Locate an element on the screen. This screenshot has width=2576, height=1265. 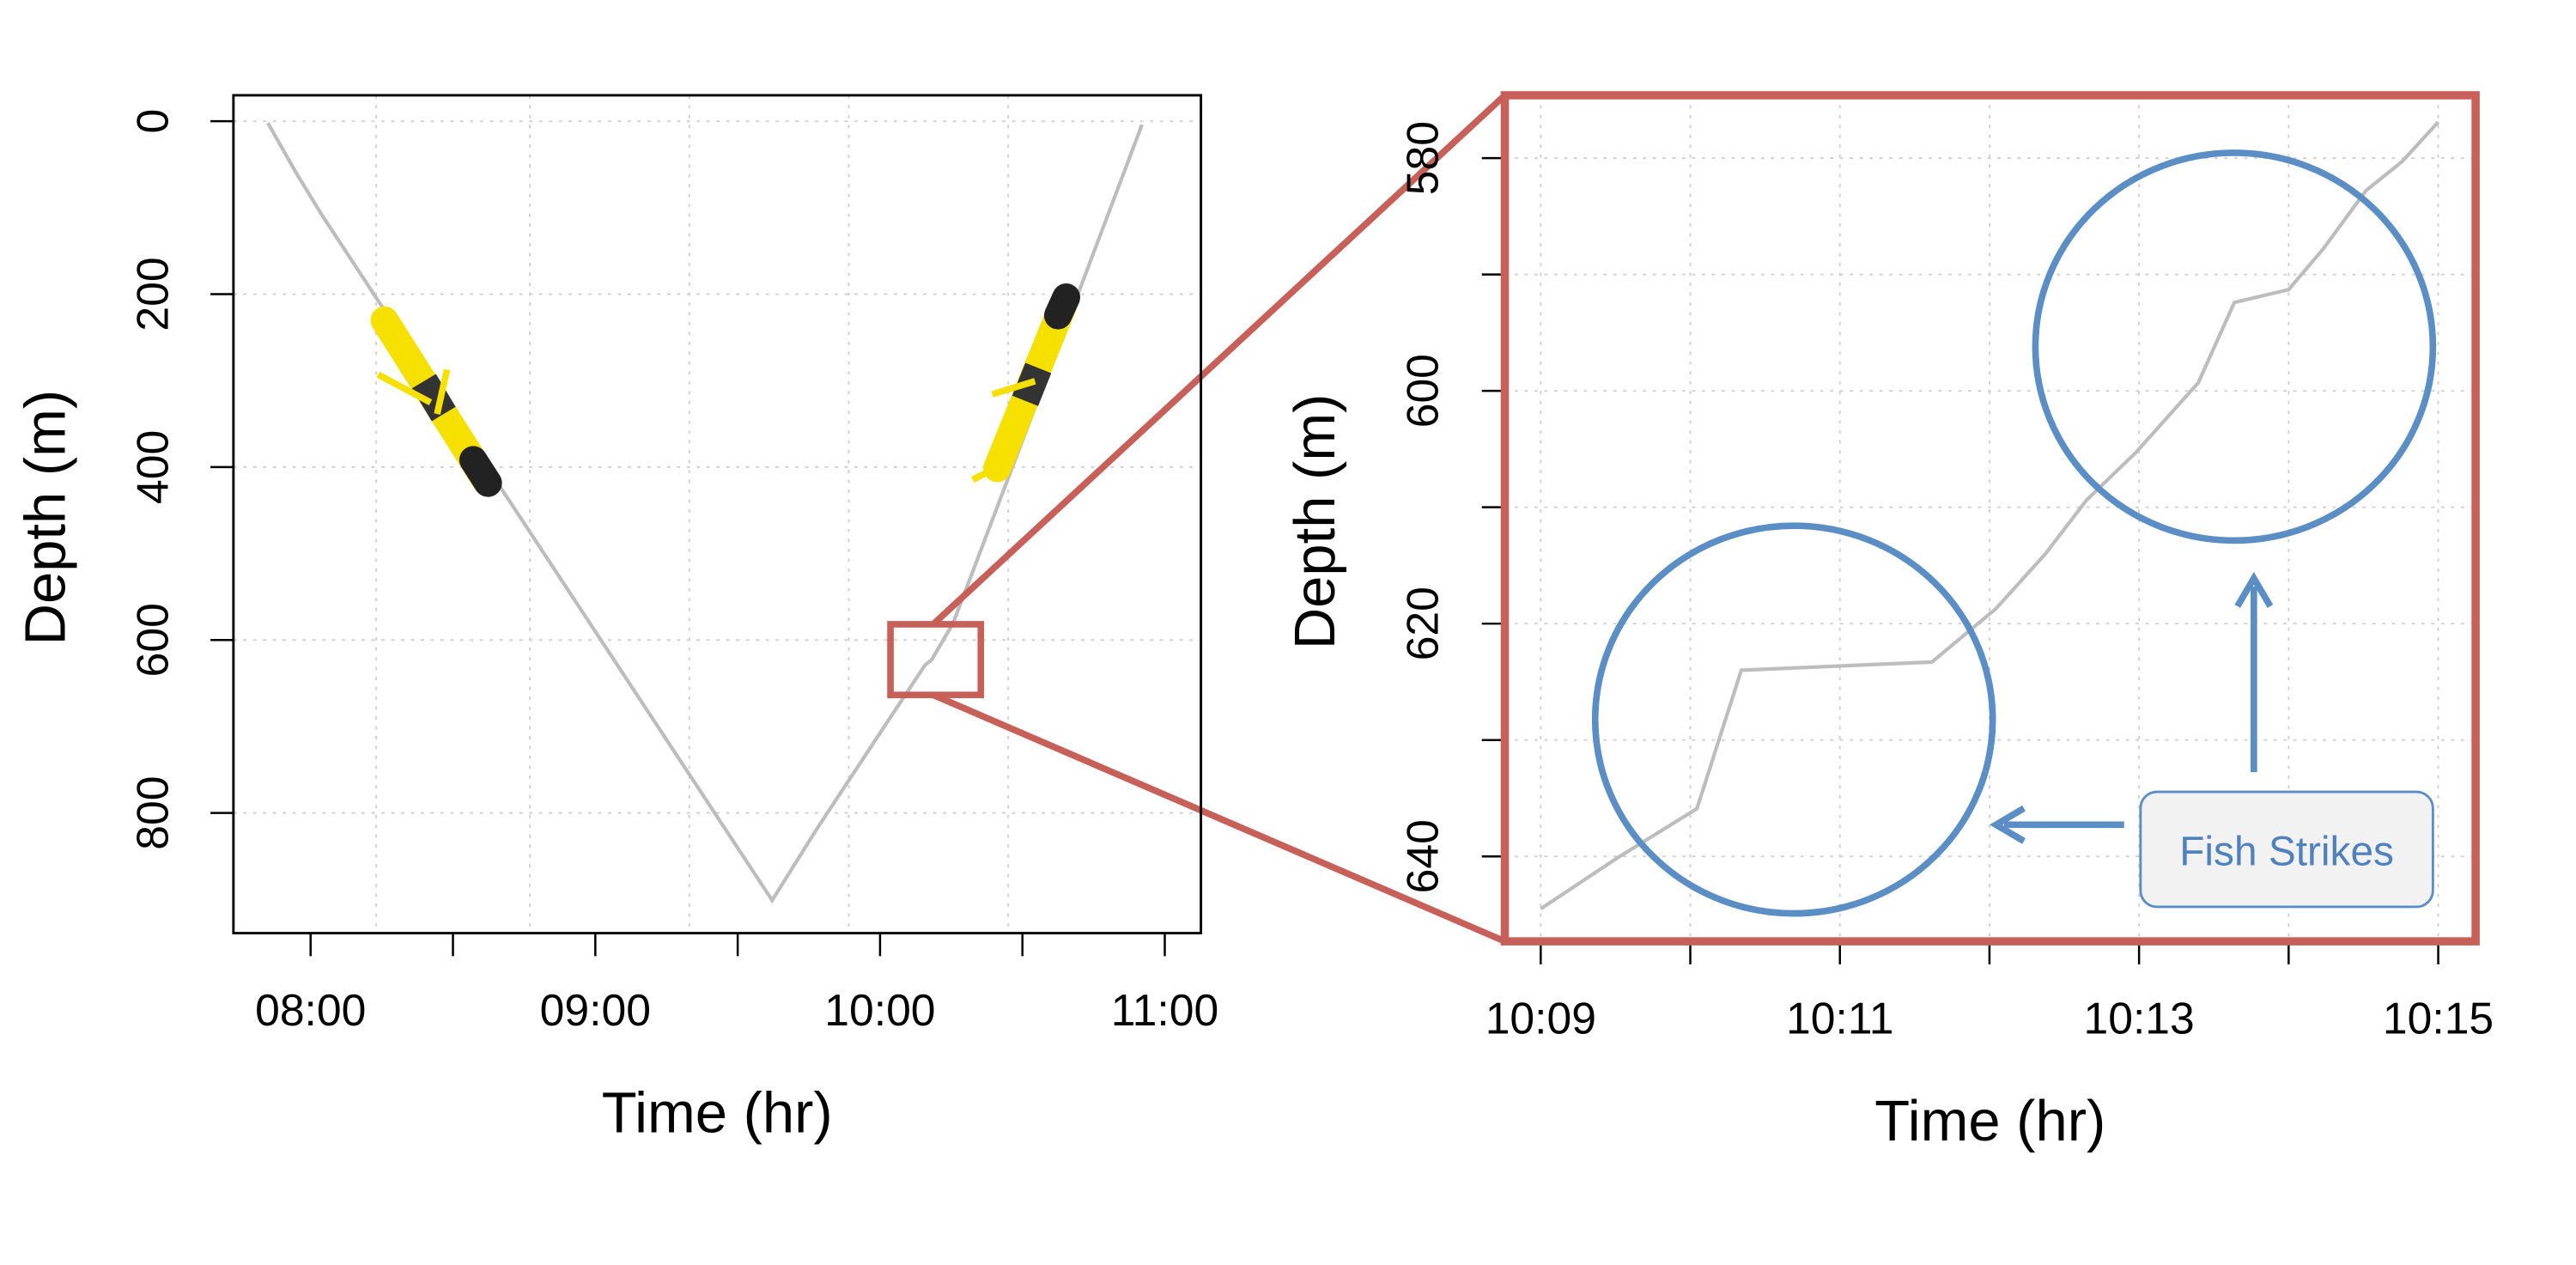
annotation: Fish Strikes is located at coordinates (2287, 851).